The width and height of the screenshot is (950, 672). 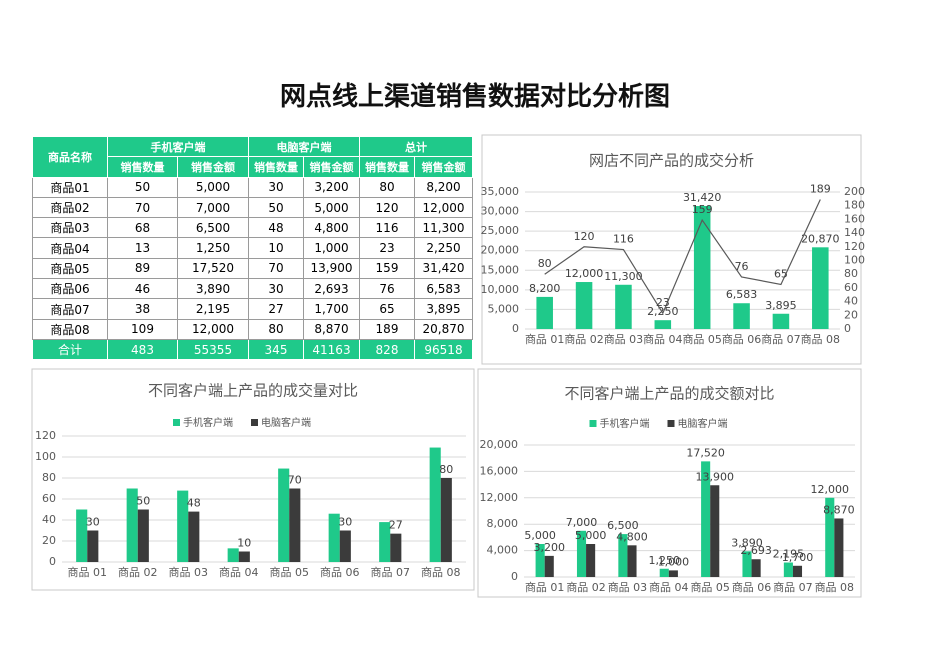 I want to click on table-cell: 商品05, so click(x=70, y=268).